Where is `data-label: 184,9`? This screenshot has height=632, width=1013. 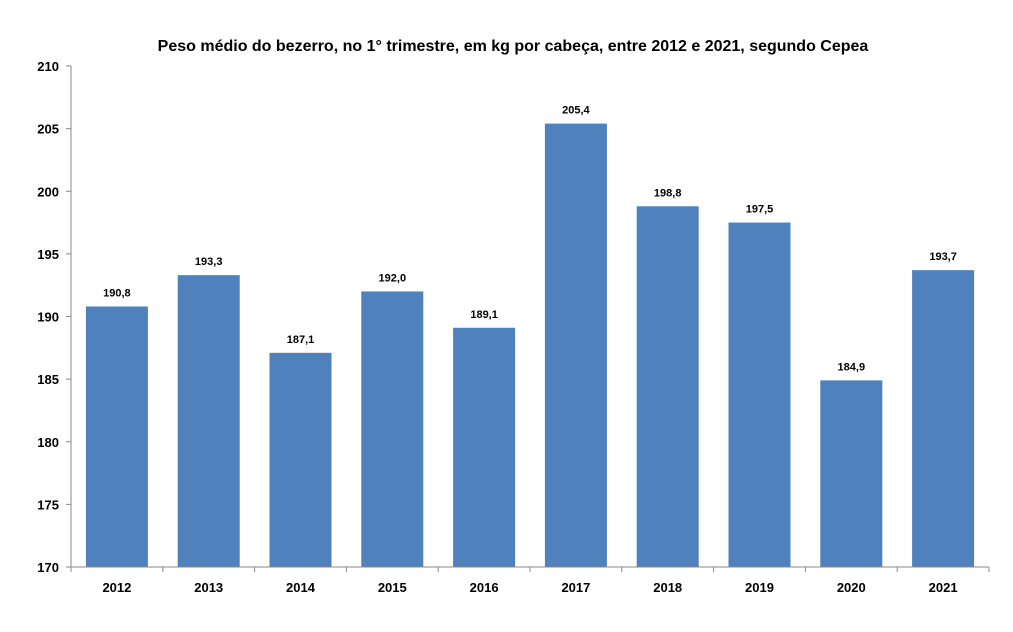 data-label: 184,9 is located at coordinates (852, 367).